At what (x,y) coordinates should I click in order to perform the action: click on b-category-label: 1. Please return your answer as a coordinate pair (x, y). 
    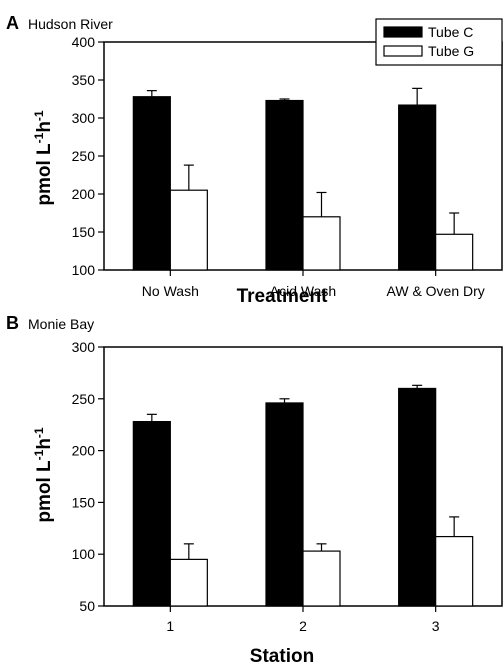
    Looking at the image, I should click on (170, 626).